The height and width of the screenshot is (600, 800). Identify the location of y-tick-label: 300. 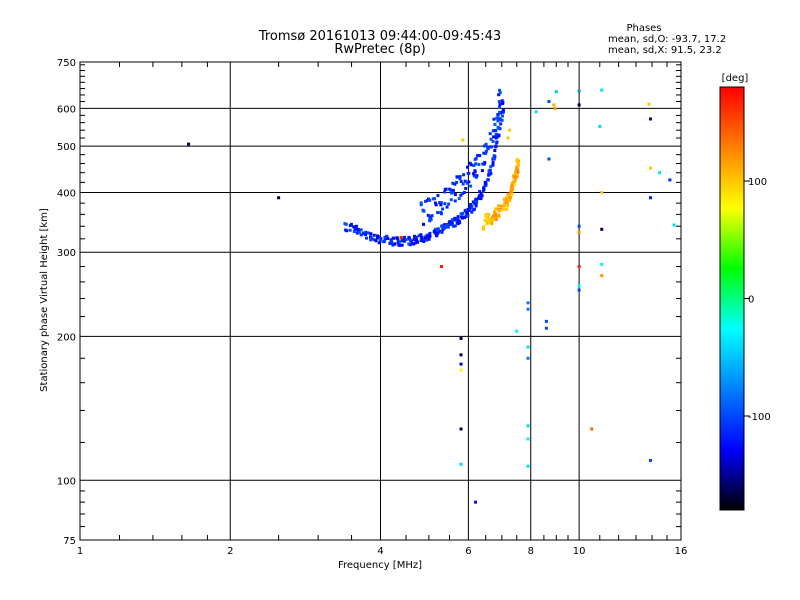
(66, 253).